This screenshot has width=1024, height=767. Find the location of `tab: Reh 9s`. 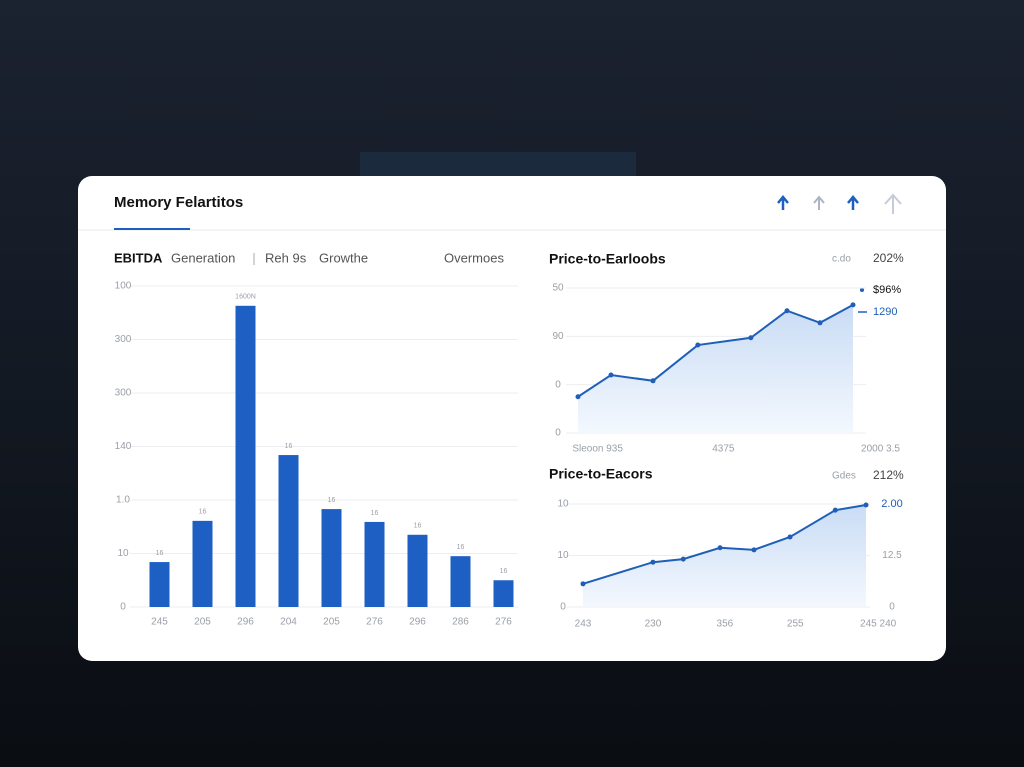

tab: Reh 9s is located at coordinates (286, 257).